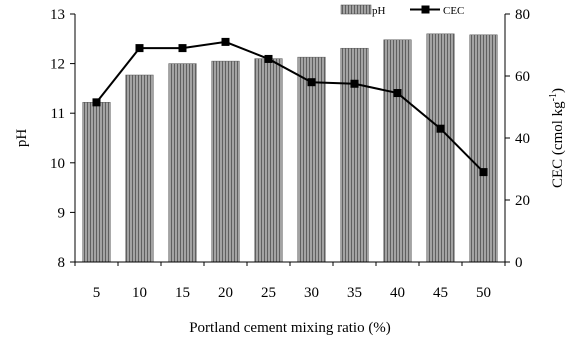 The image size is (573, 340). What do you see at coordinates (57, 15) in the screenshot?
I see `left-tick-label: 13` at bounding box center [57, 15].